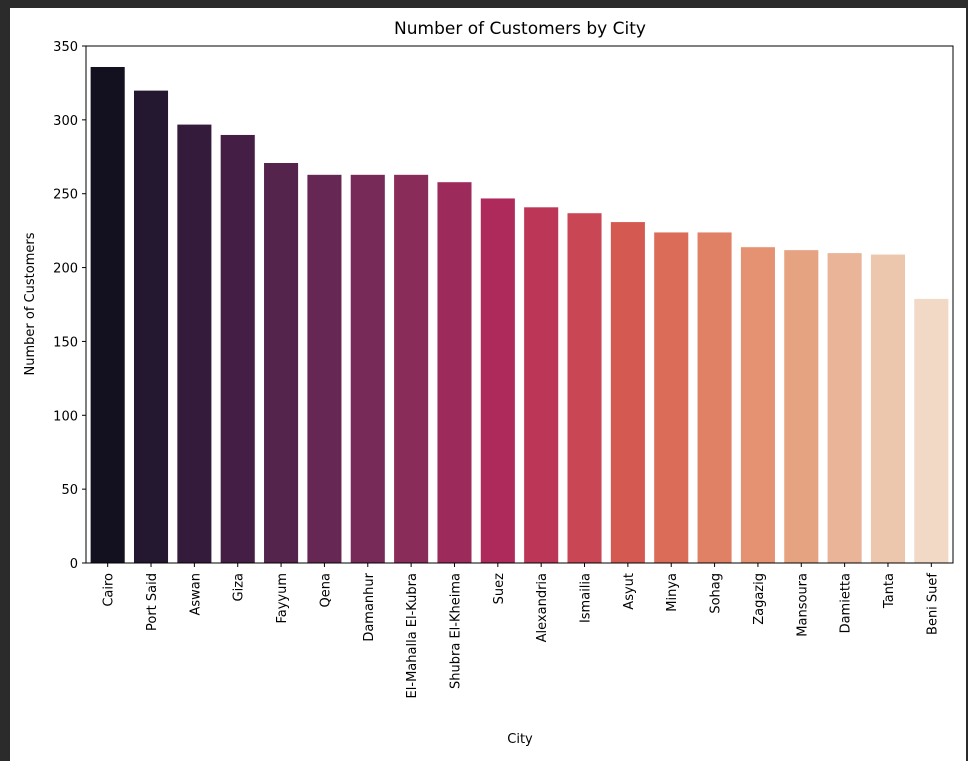 This screenshot has width=968, height=761. Describe the element at coordinates (520, 29) in the screenshot. I see `chart-title: Number of Customers by City` at that location.